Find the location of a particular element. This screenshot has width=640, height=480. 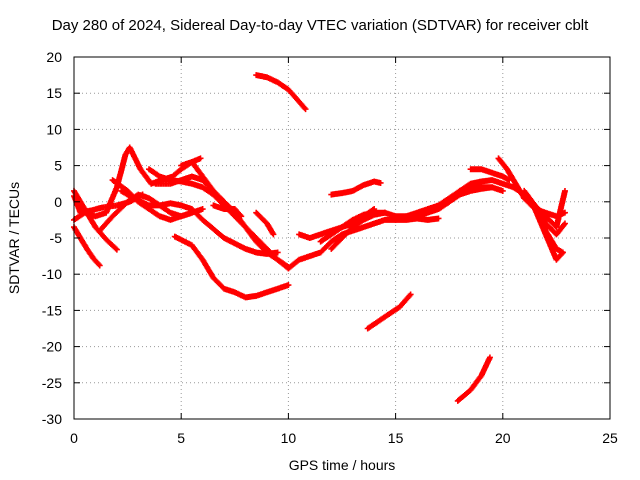

x-tick-label: 5 is located at coordinates (181, 438).